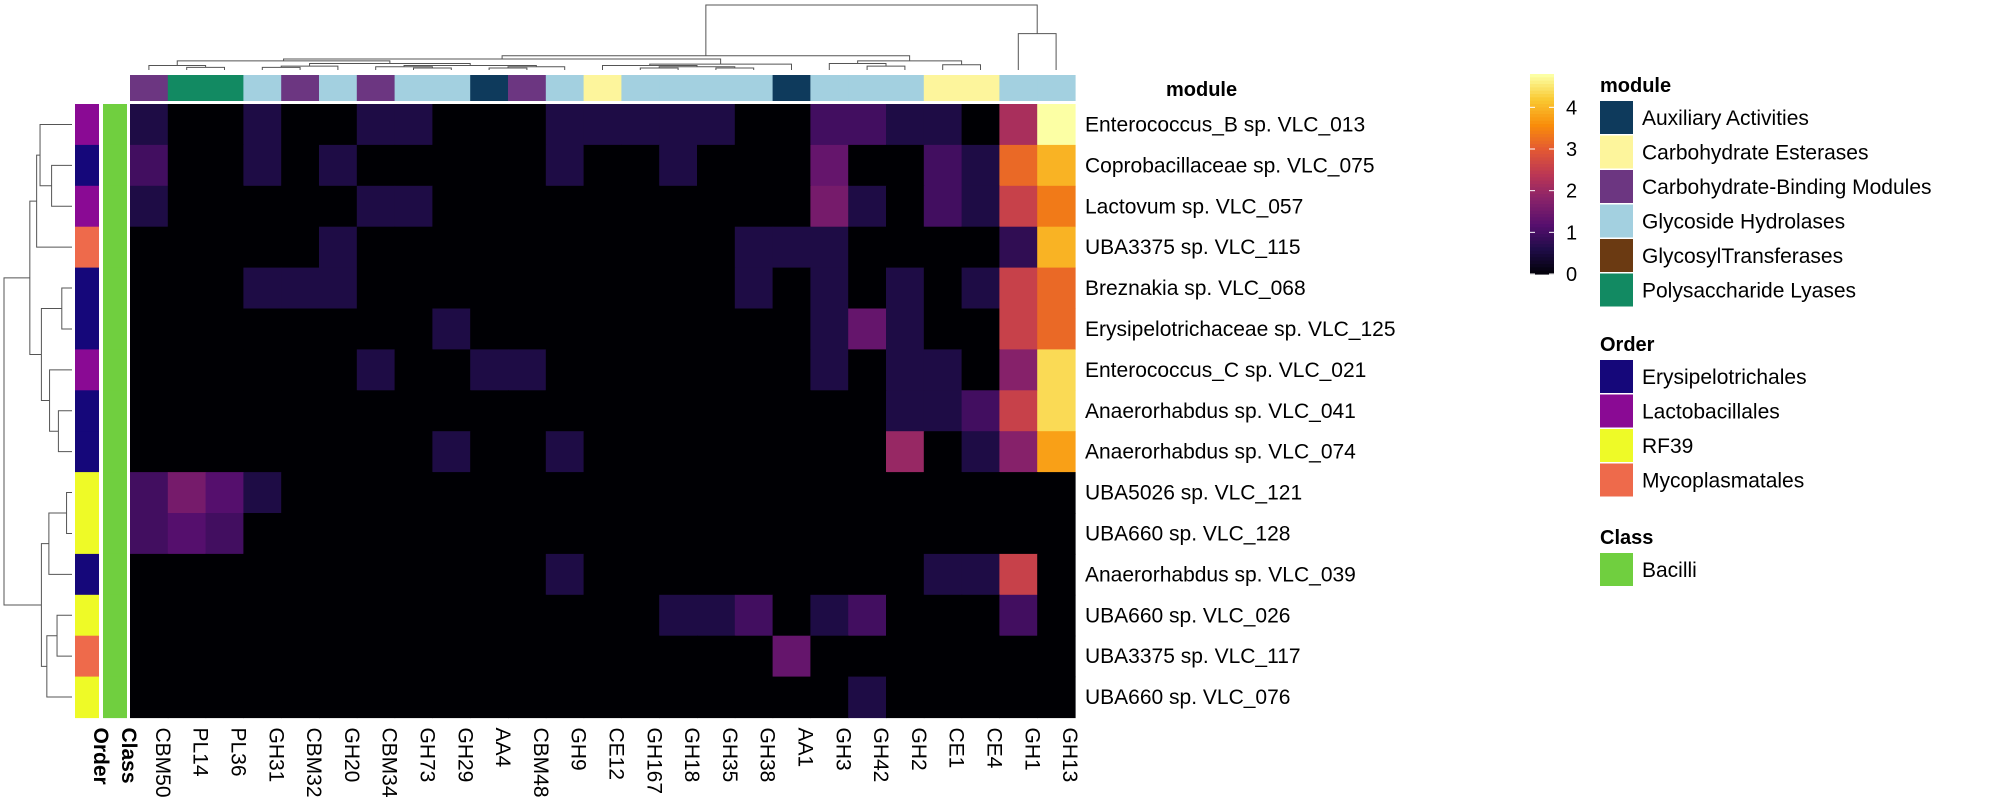 This screenshot has height=800, width=2000. Describe the element at coordinates (829, 165) in the screenshot. I see `heatmap-cell-coprobacillaceae-sp-vlc-075-gh3` at that location.